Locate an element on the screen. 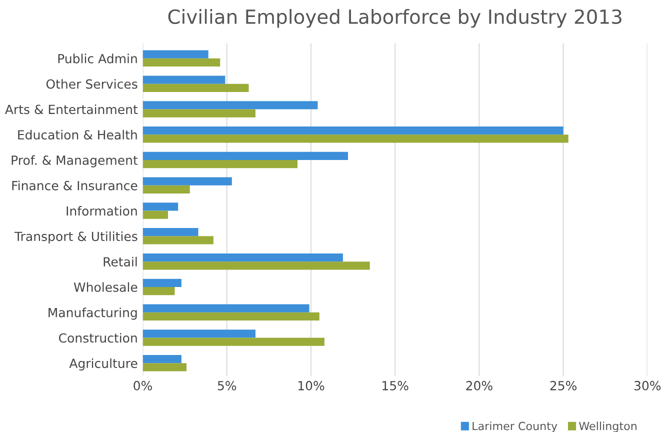  y-tick-label: Finance & Insurance is located at coordinates (75, 185).